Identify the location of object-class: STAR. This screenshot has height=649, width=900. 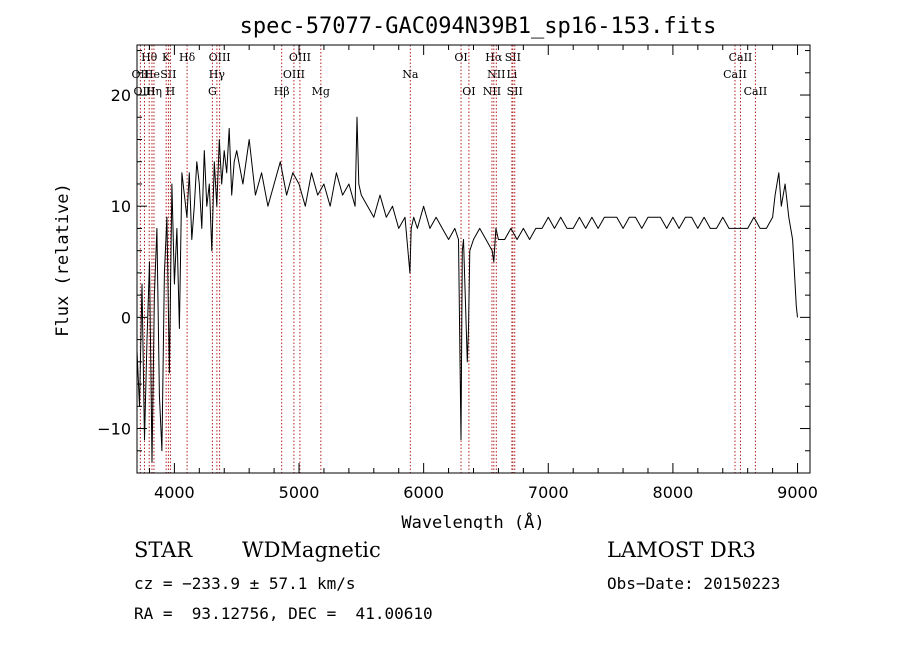
(163, 550).